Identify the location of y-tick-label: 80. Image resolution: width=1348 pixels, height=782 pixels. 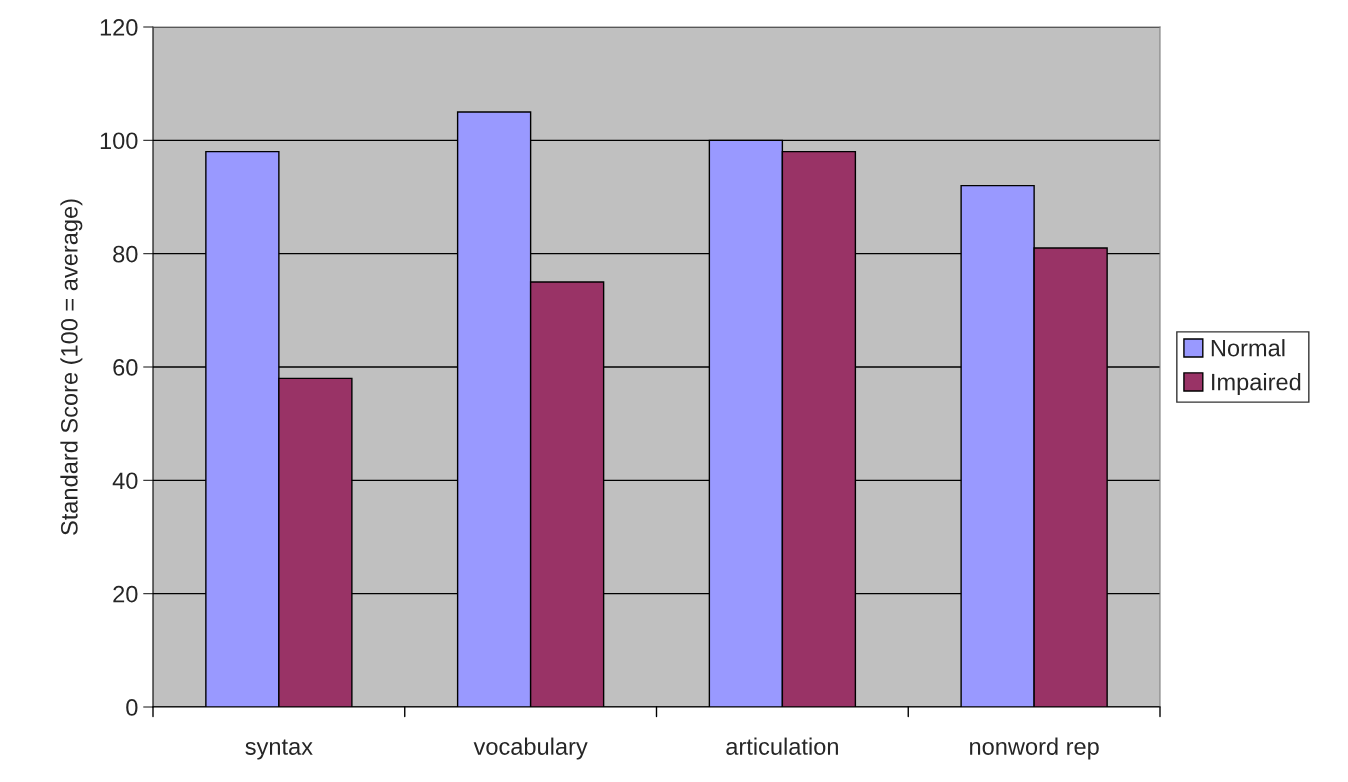
(125, 254).